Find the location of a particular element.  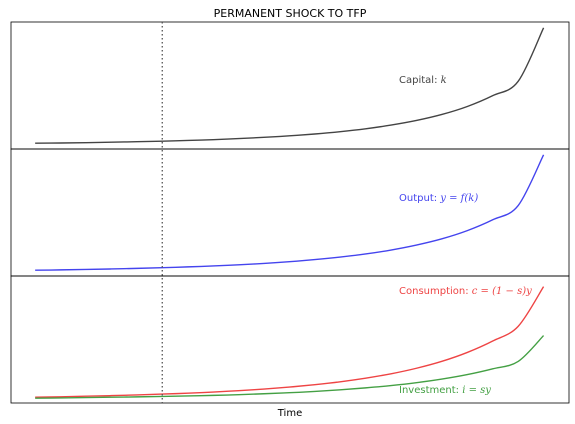

series-label-consumption: Consumption: c = (1 − s)y is located at coordinates (465, 291).